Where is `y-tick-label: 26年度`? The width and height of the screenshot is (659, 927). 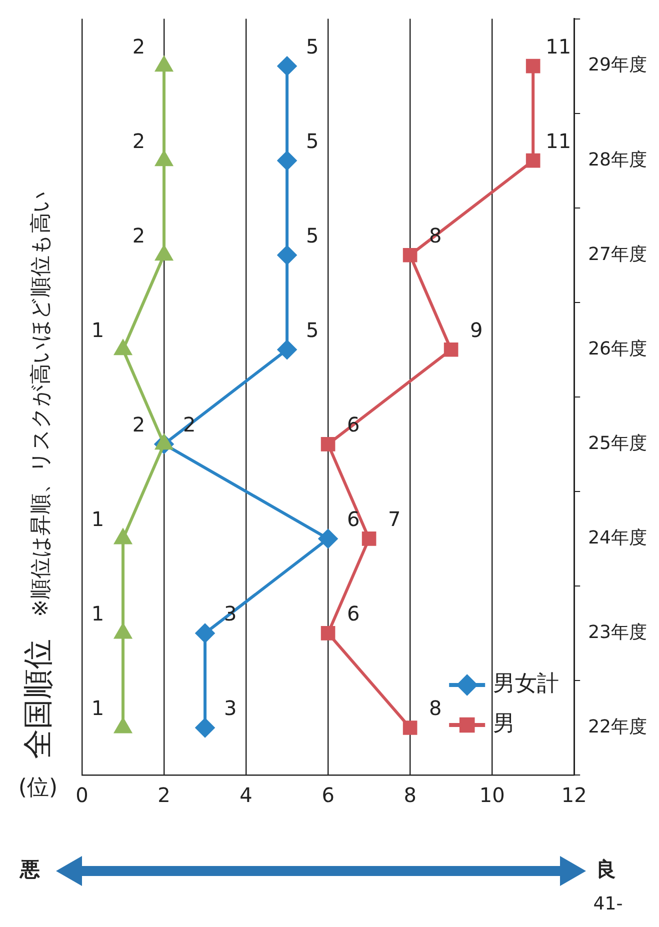
y-tick-label: 26年度 is located at coordinates (617, 349).